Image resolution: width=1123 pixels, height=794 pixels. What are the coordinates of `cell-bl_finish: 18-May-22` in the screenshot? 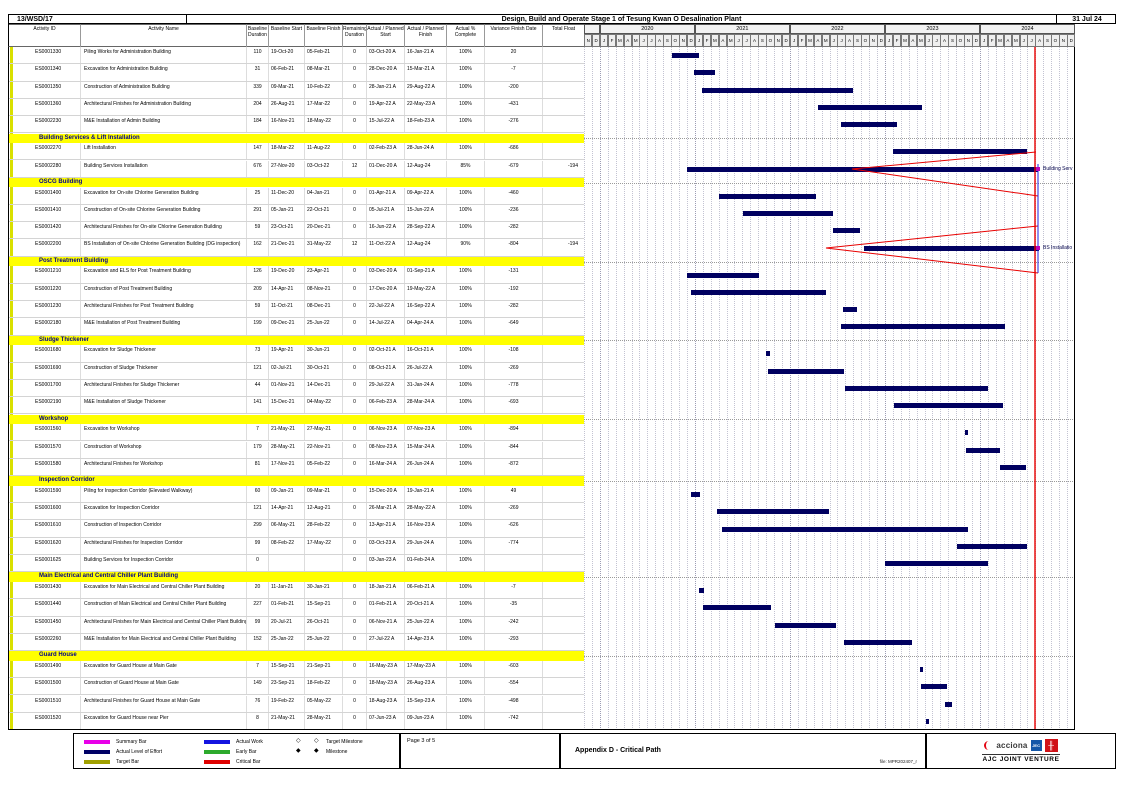 It's located at (324, 124).